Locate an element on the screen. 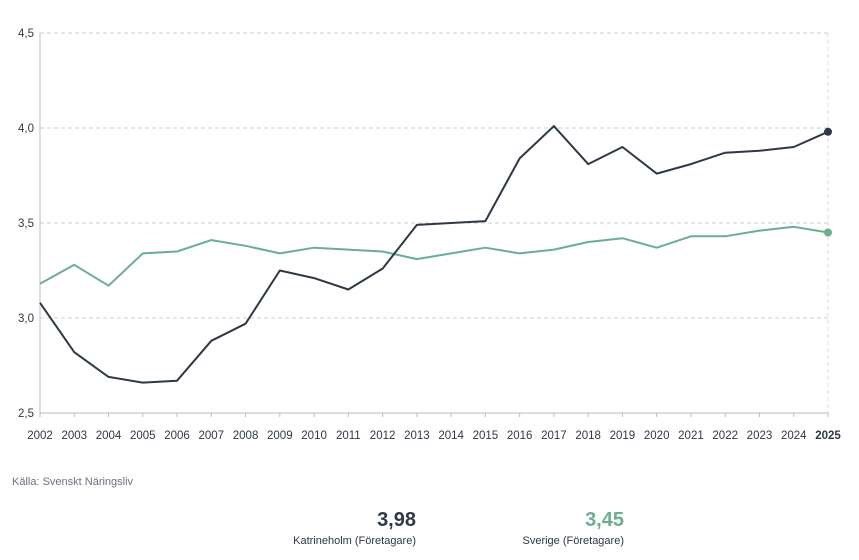 The image size is (859, 560). x-tick-label: 2009 is located at coordinates (280, 436).